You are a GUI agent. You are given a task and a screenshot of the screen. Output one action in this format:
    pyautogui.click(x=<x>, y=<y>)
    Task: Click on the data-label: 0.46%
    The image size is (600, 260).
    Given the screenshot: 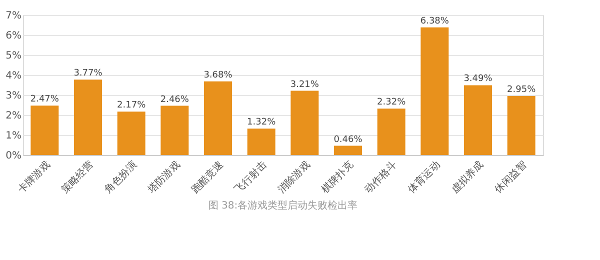 What is the action you would take?
    pyautogui.click(x=348, y=139)
    